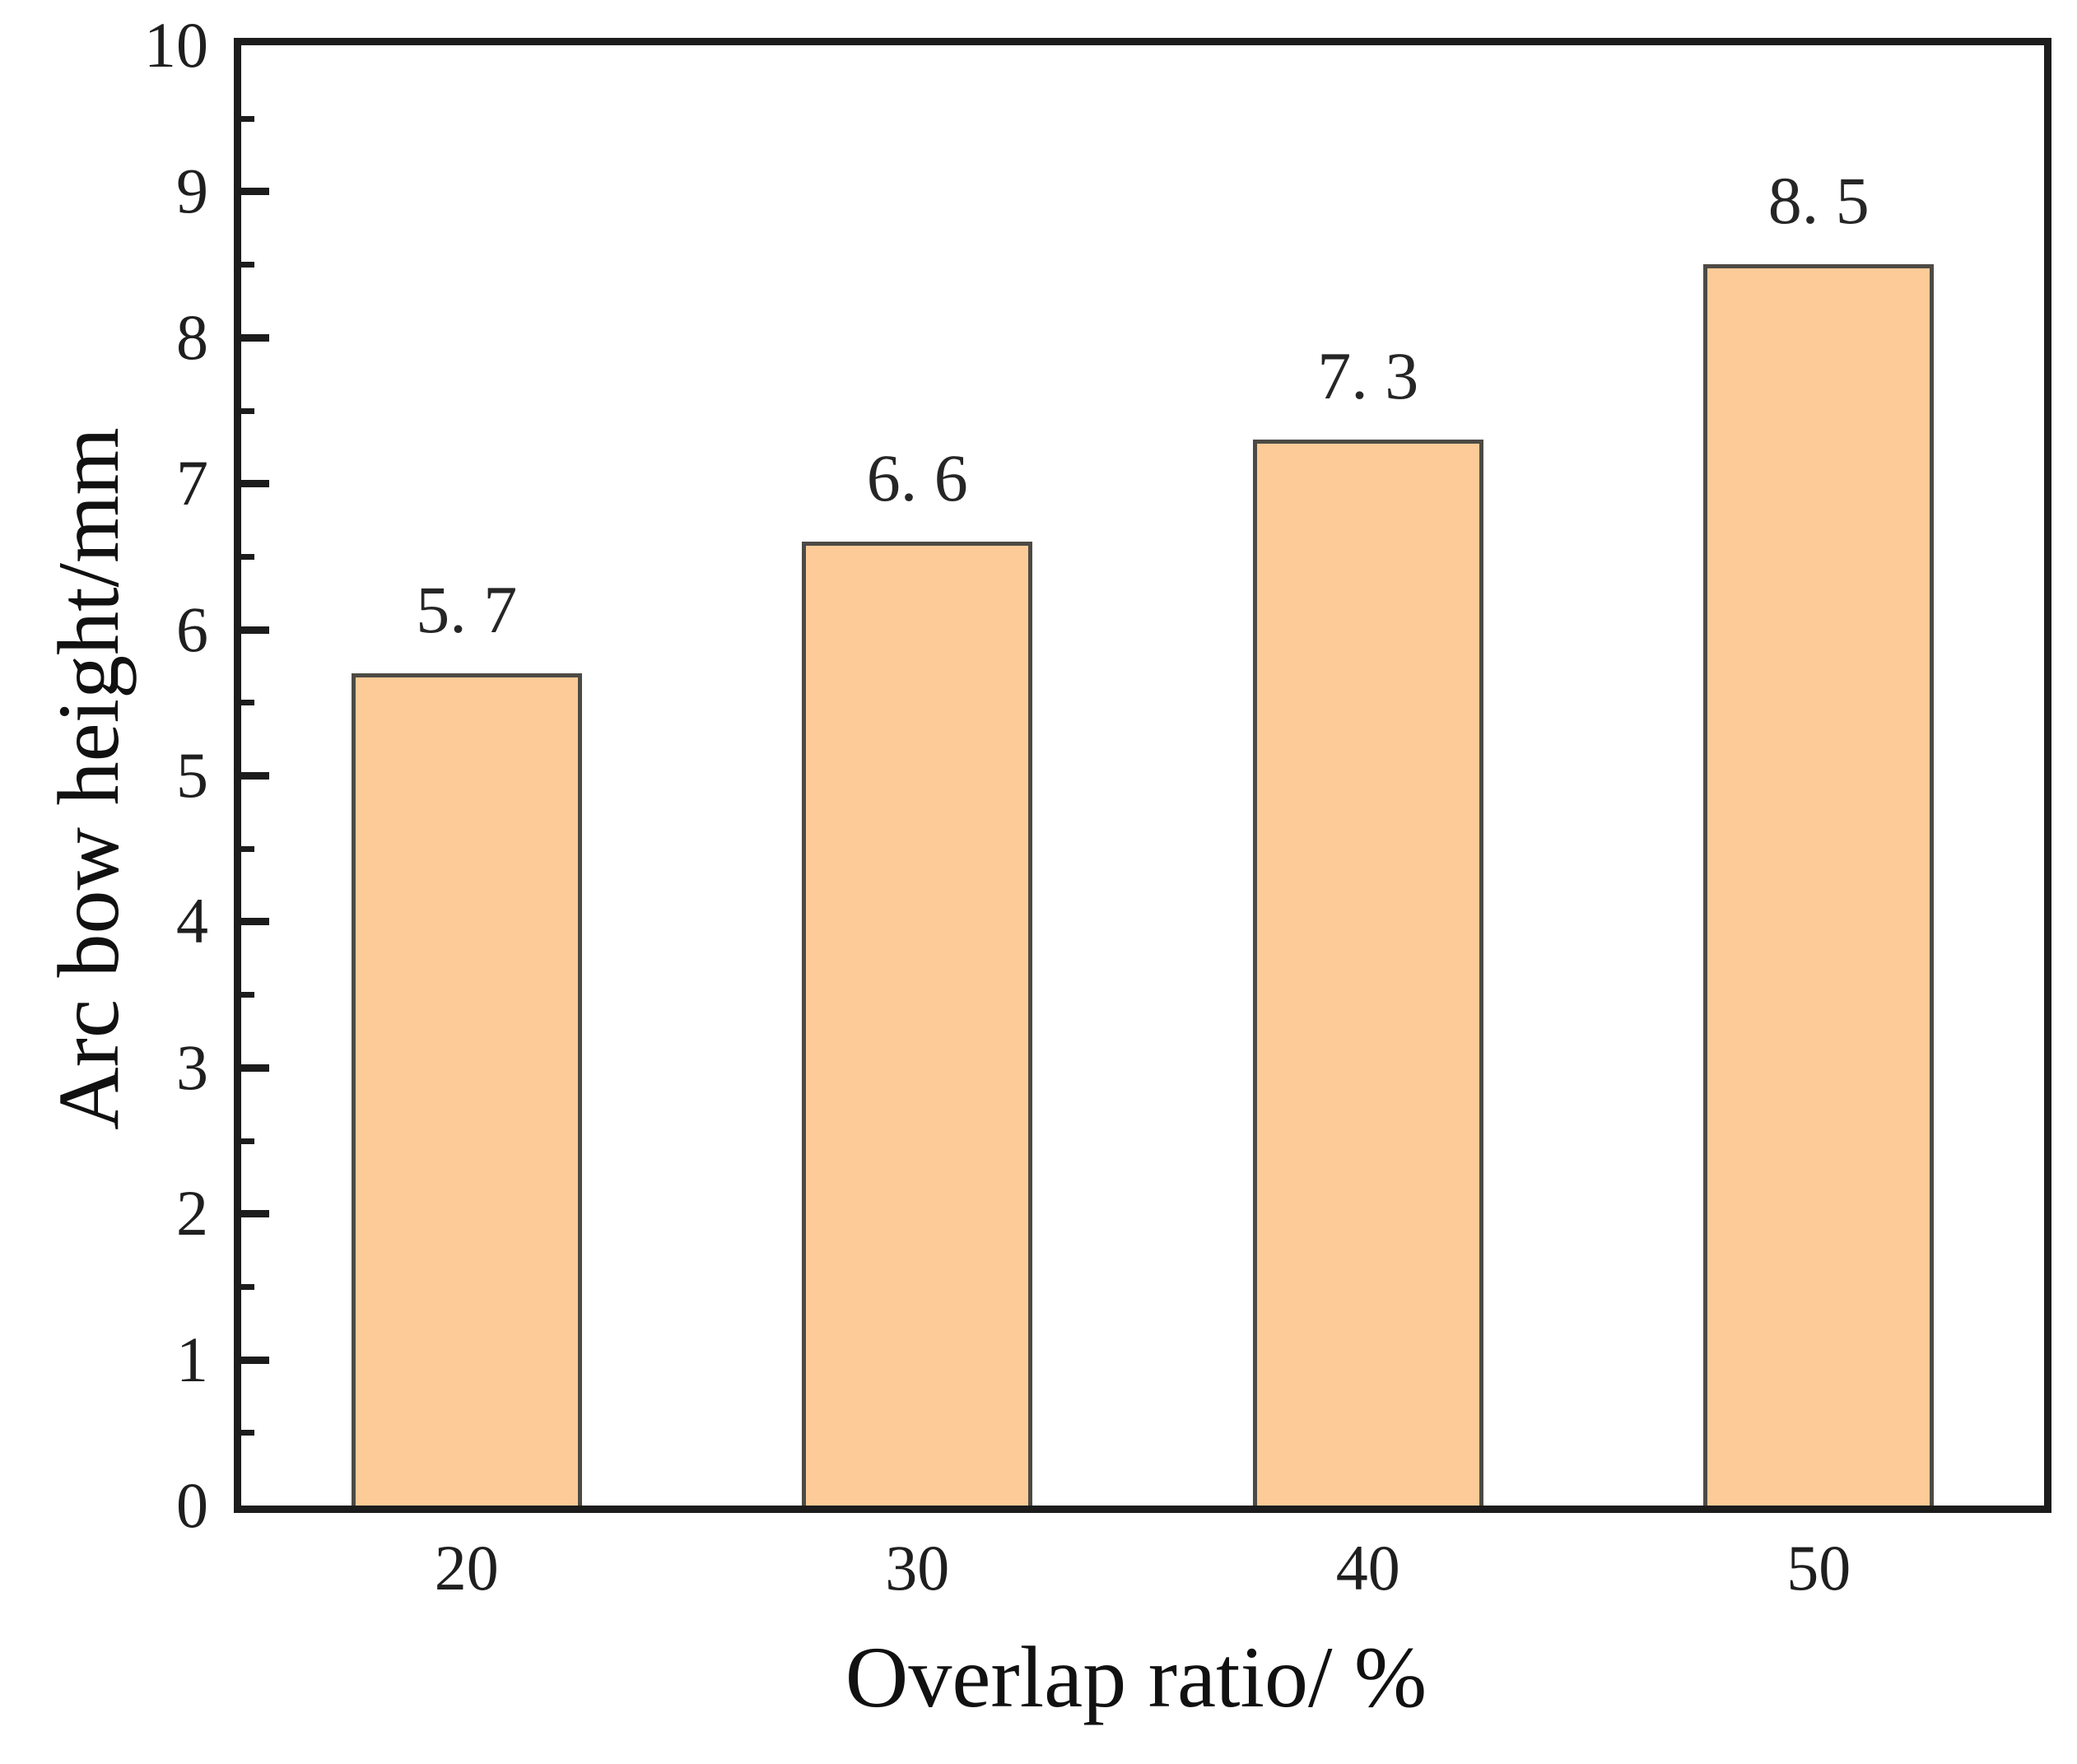 This screenshot has height=1764, width=2077. Describe the element at coordinates (192, 1505) in the screenshot. I see `y-tick-label: 0` at that location.